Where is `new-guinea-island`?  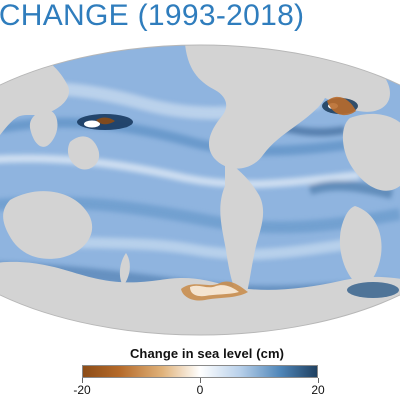
new-guinea-island is located at coordinates (83, 153).